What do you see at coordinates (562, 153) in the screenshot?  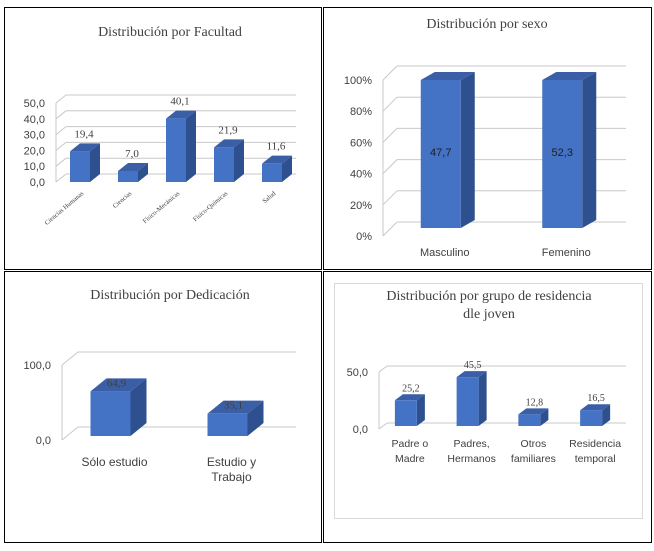 I see `data-label: 52,3` at bounding box center [562, 153].